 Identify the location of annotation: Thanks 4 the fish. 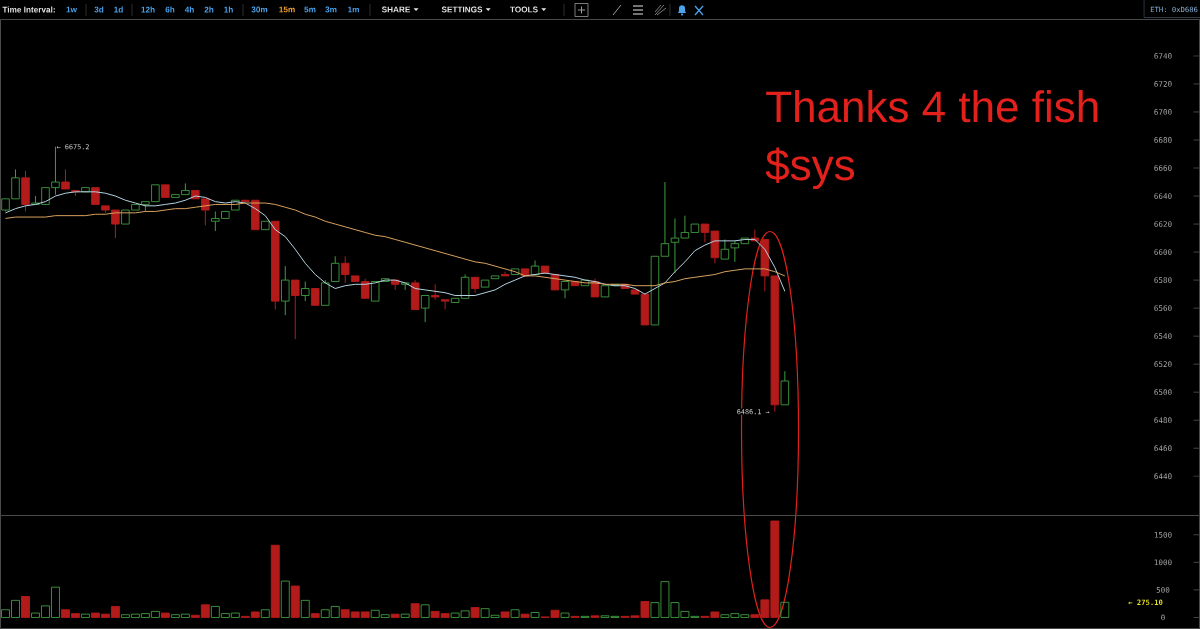
(932, 106).